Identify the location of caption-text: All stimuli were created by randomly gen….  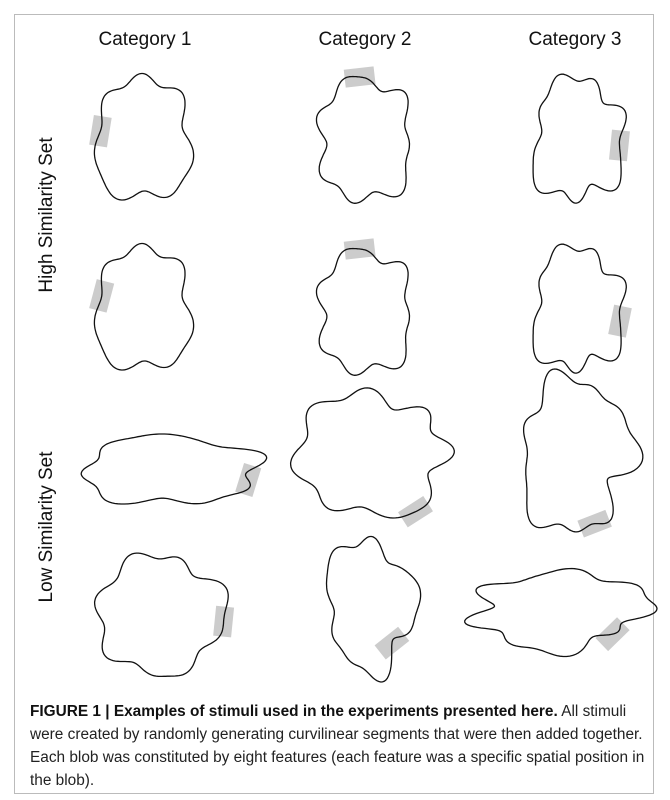
(337, 746).